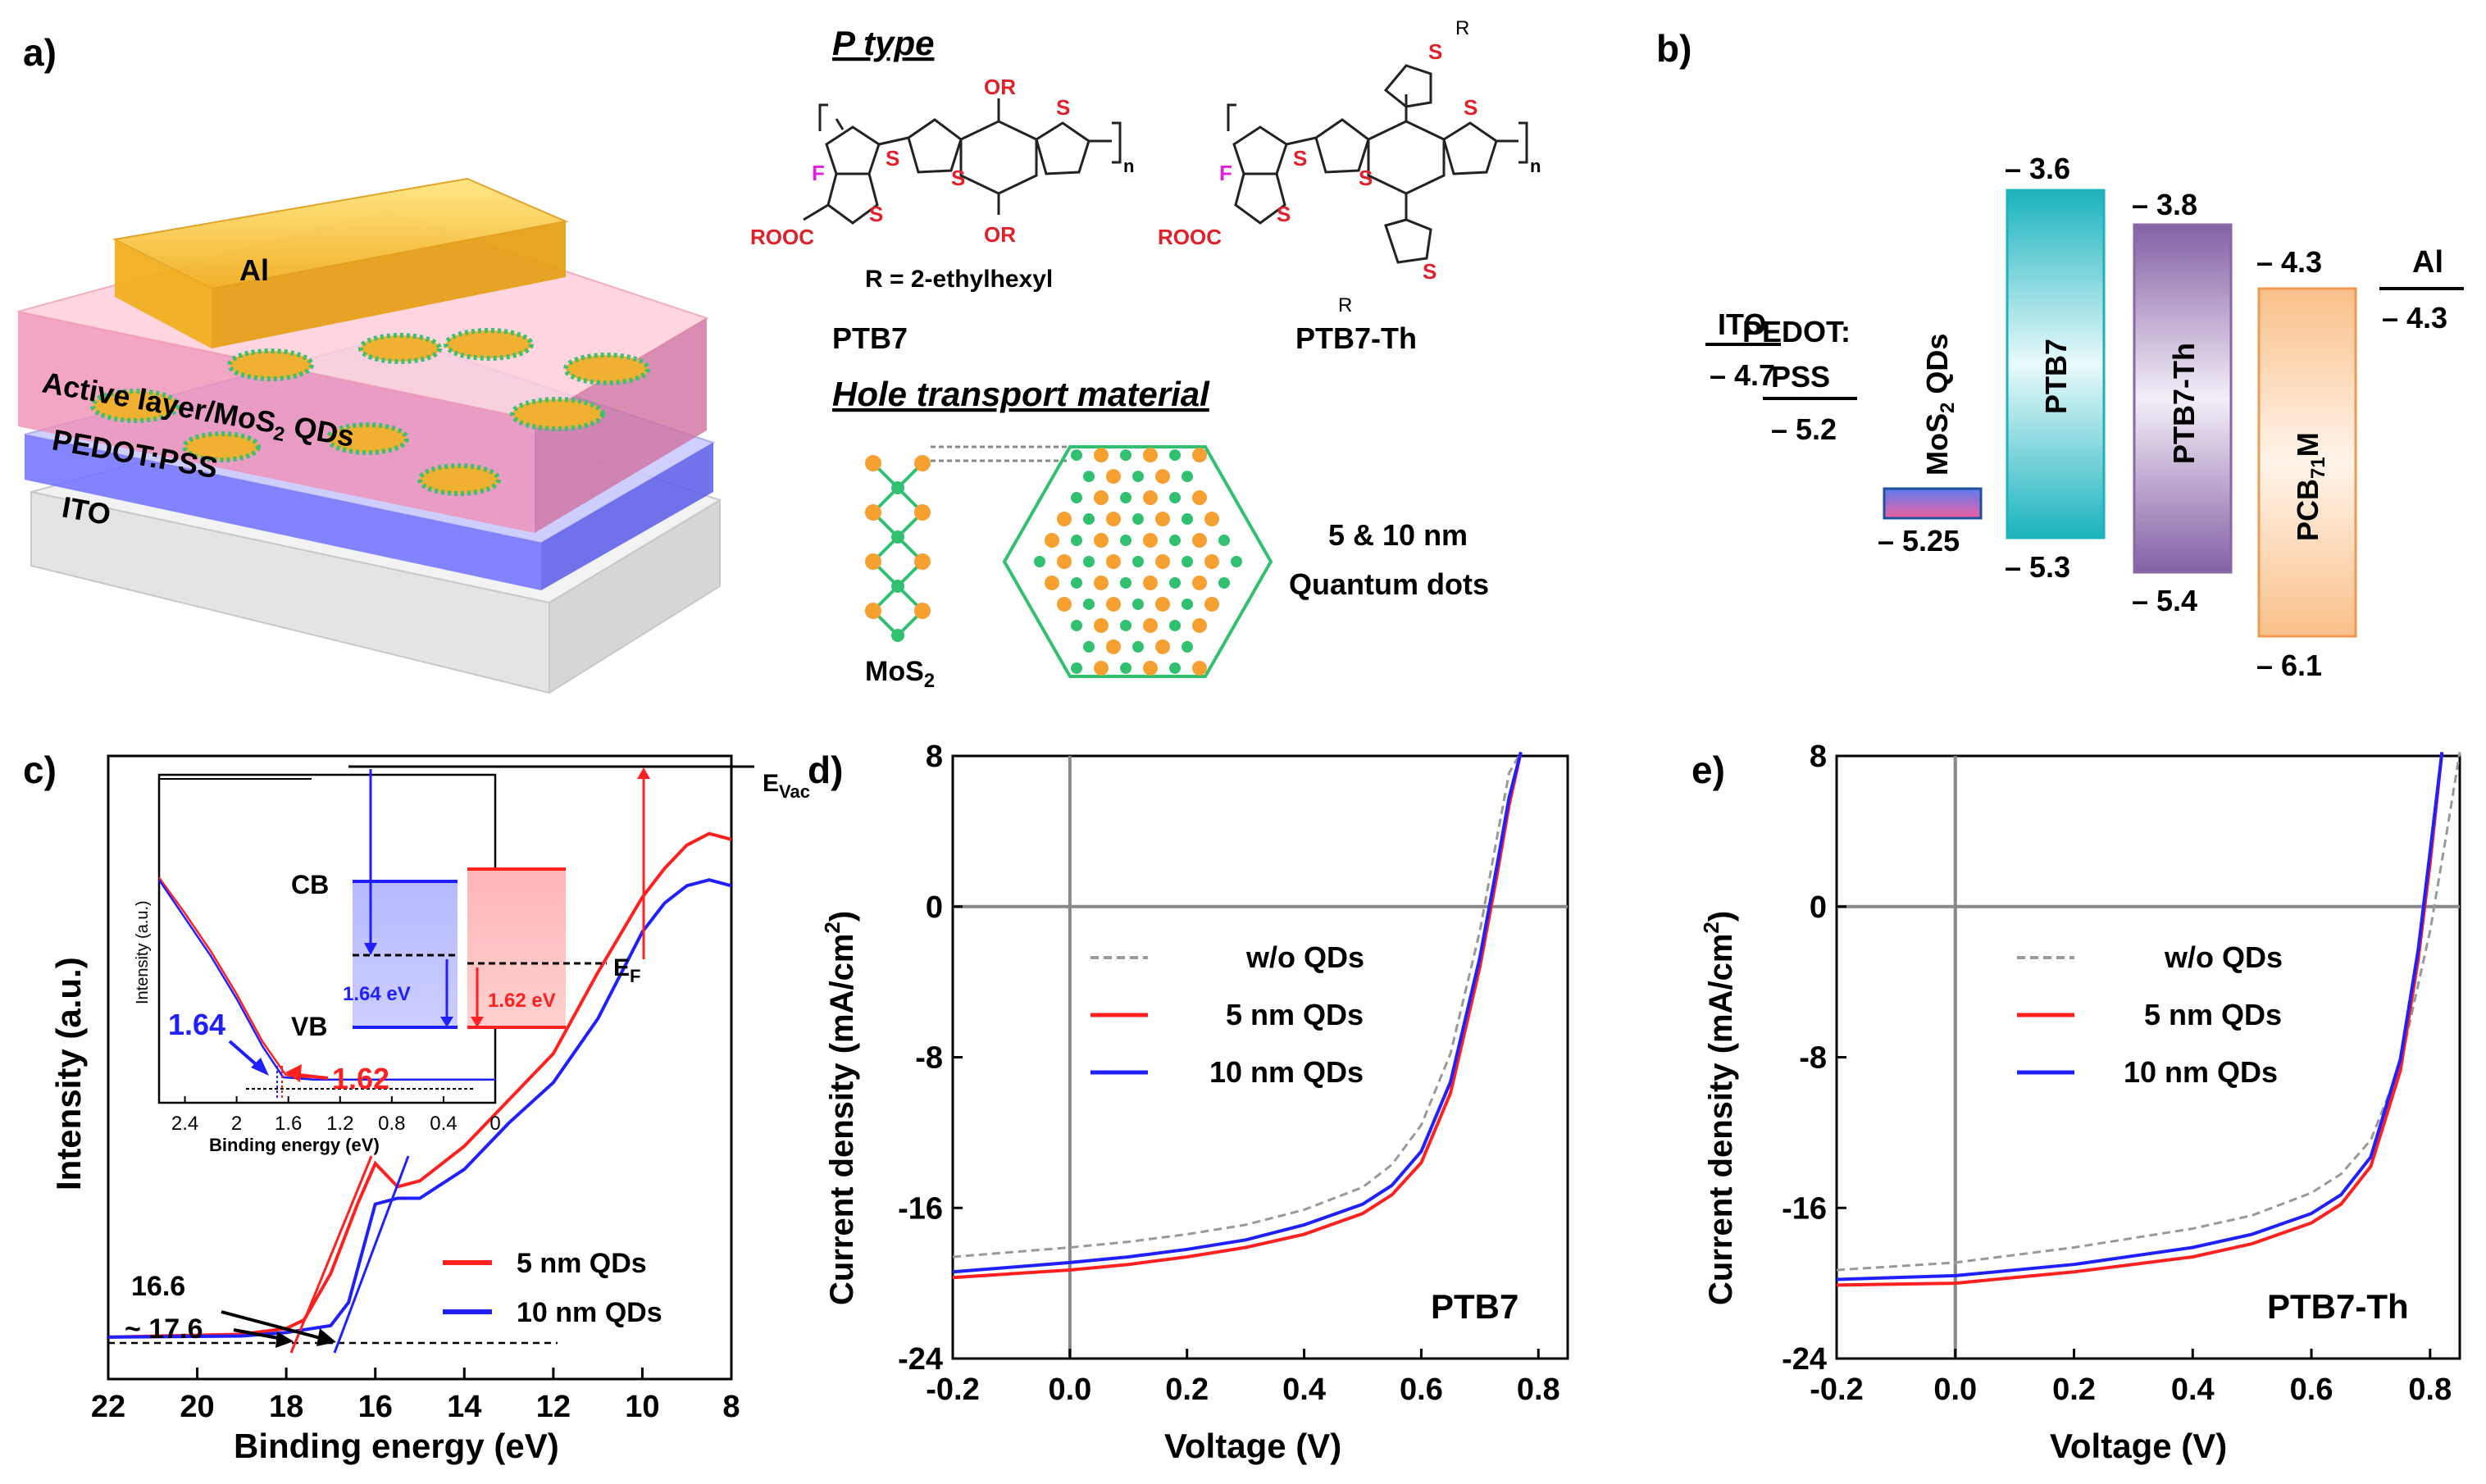  I want to click on blue-gap-label: 1.64 eV, so click(377, 994).